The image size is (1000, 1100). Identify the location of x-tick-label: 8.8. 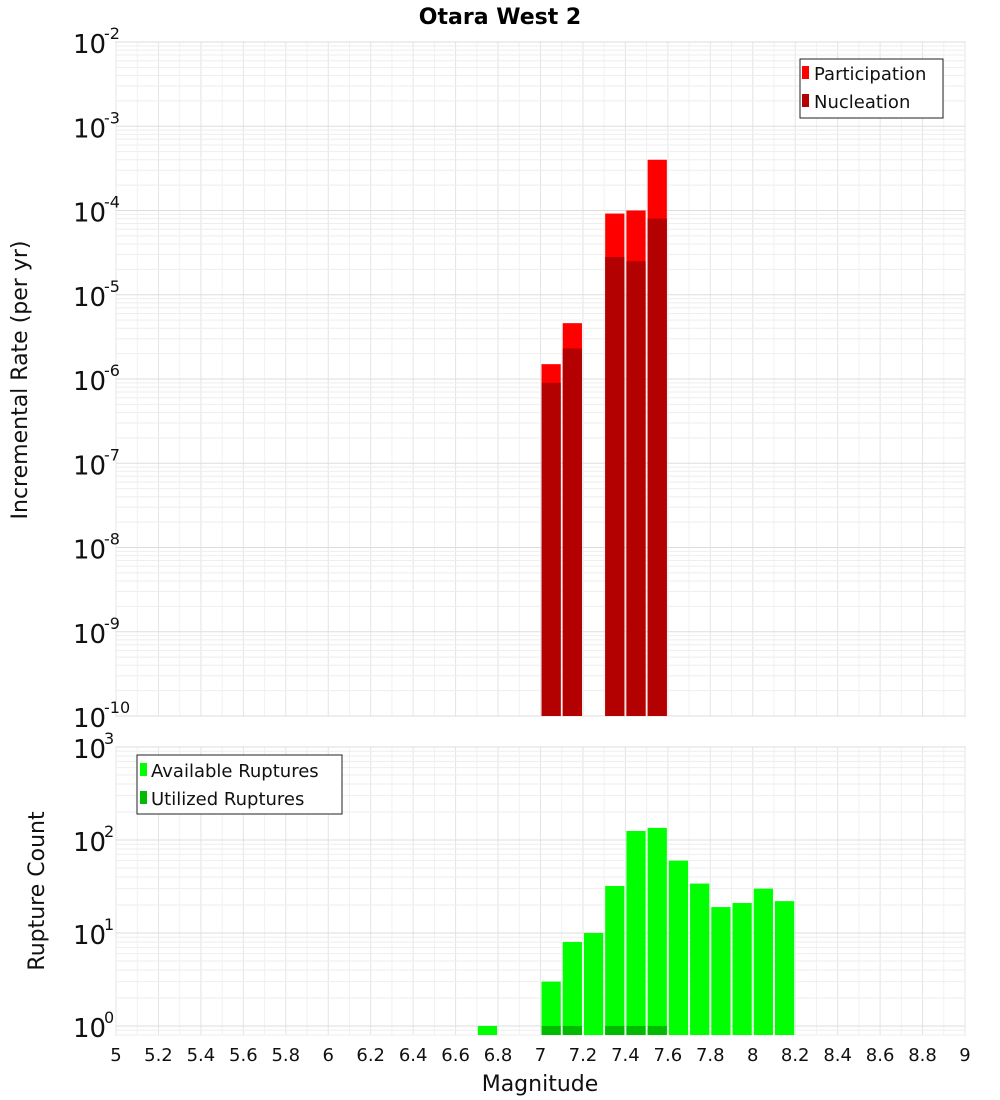
(922, 1055).